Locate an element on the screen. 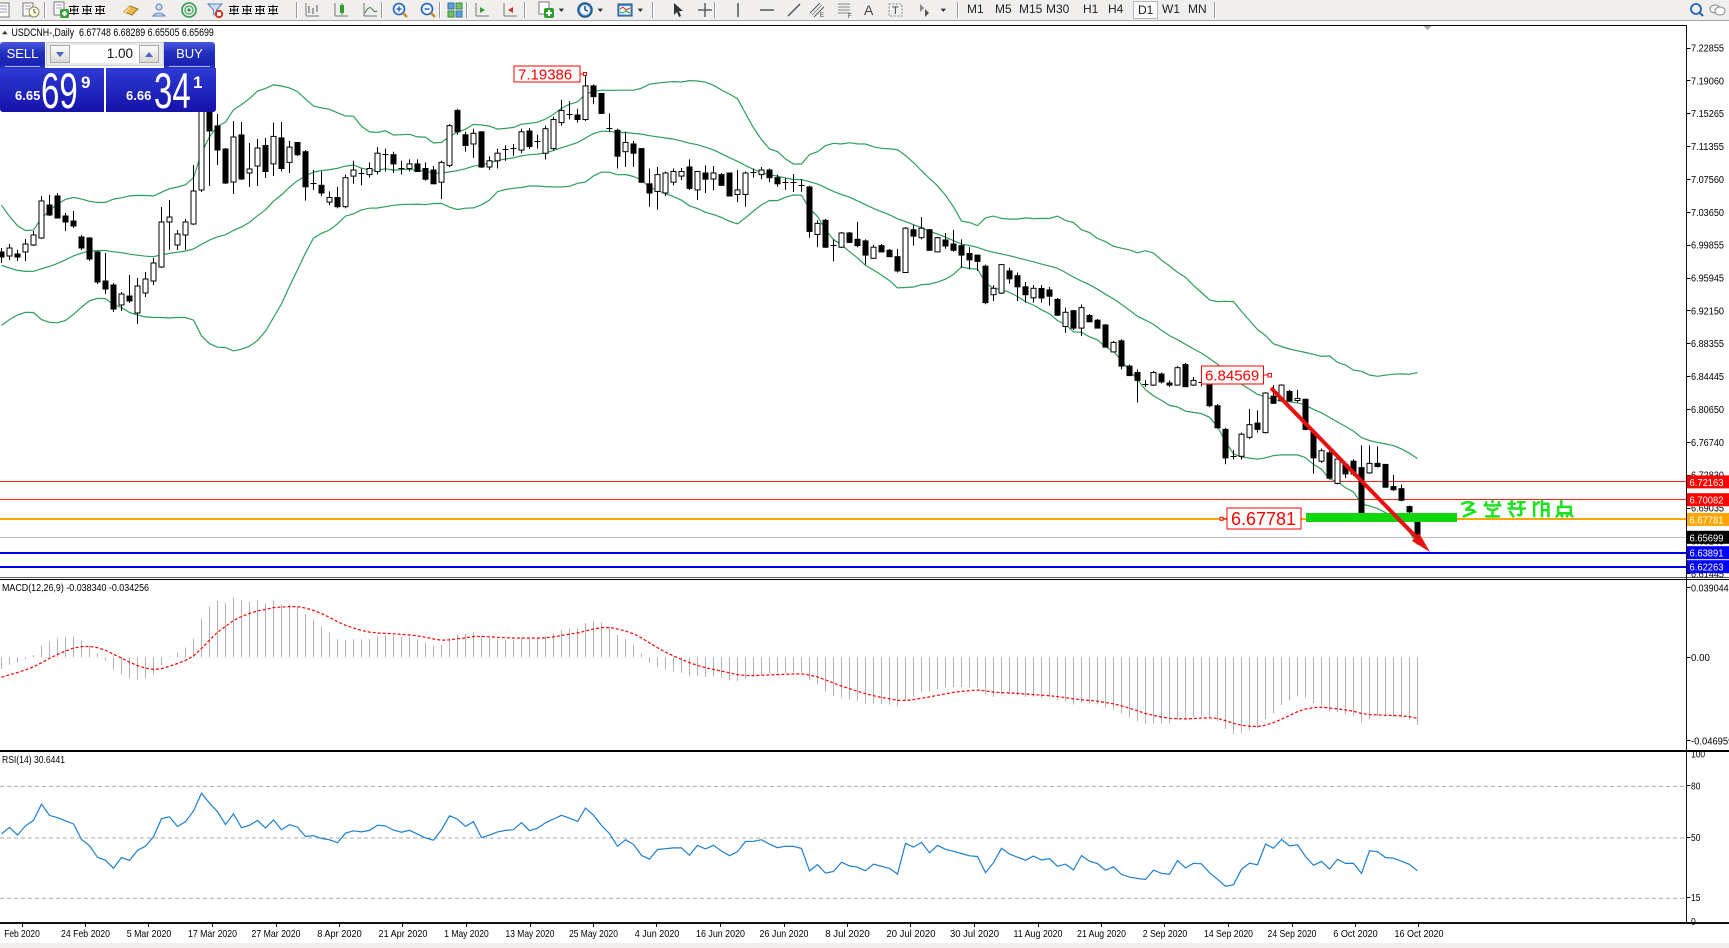 The height and width of the screenshot is (948, 1729). svg-text: T is located at coordinates (895, 11).